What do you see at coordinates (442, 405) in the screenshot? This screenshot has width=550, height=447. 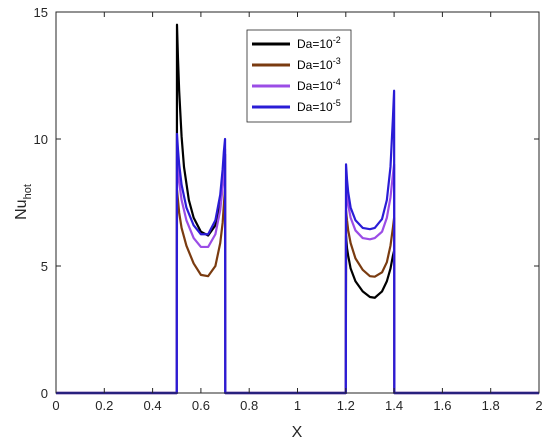 I see `x-tick-label: 1.6` at bounding box center [442, 405].